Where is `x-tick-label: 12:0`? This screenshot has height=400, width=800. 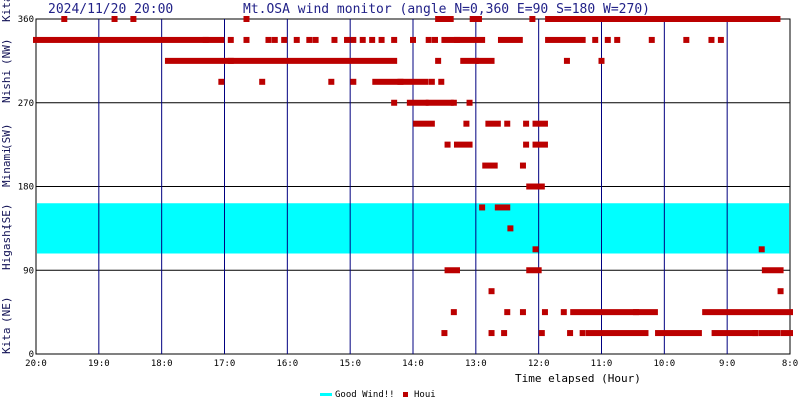
x-tick-label: 12:0 is located at coordinates (539, 364).